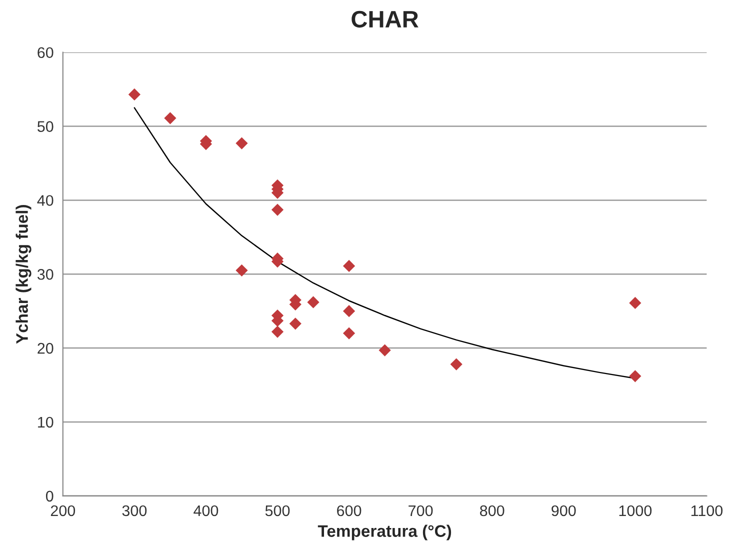 The height and width of the screenshot is (551, 740). What do you see at coordinates (635, 510) in the screenshot?
I see `x-tick-label: 1000` at bounding box center [635, 510].